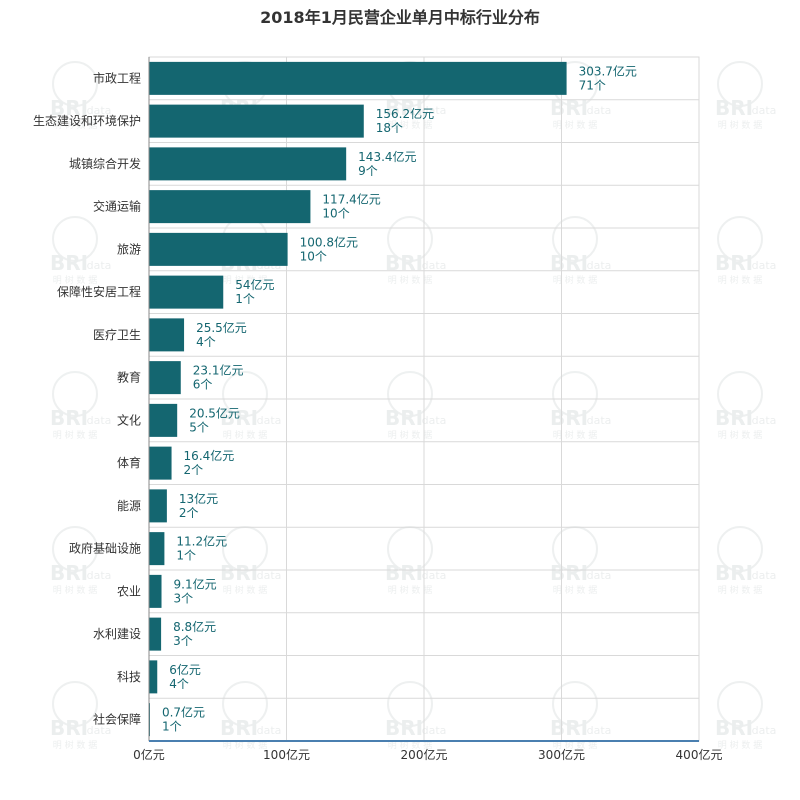 The width and height of the screenshot is (800, 800). I want to click on value-label: 8.8亿元, so click(194, 626).